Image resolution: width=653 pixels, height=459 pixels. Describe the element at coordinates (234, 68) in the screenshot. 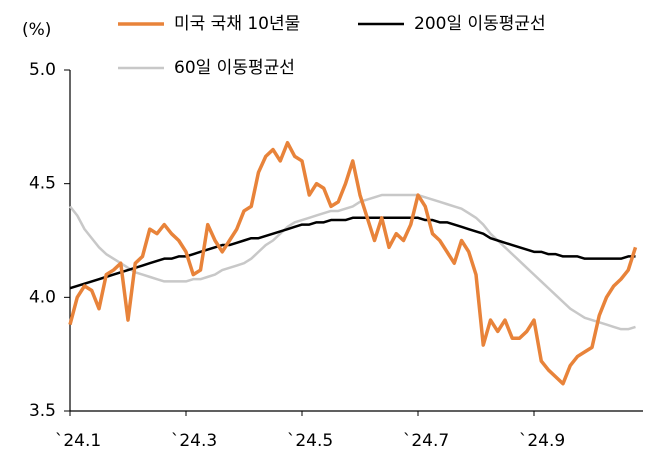

I see `legend-label: 60일 이동평균선` at that location.